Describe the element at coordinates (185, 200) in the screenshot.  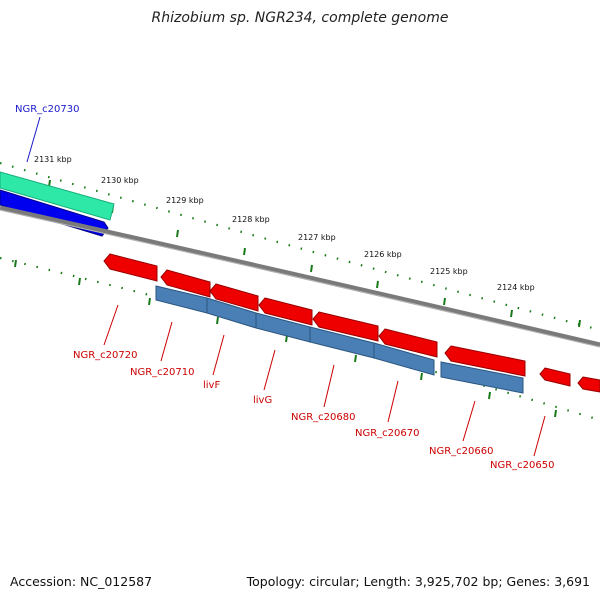
I see `kbp-label: 2129 kbp` at that location.